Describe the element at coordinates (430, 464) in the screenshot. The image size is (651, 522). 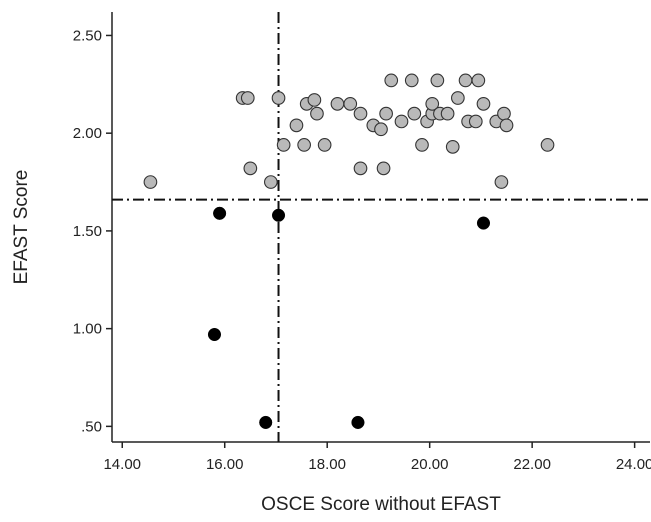
I see `x-tick-label: 20.00` at that location.